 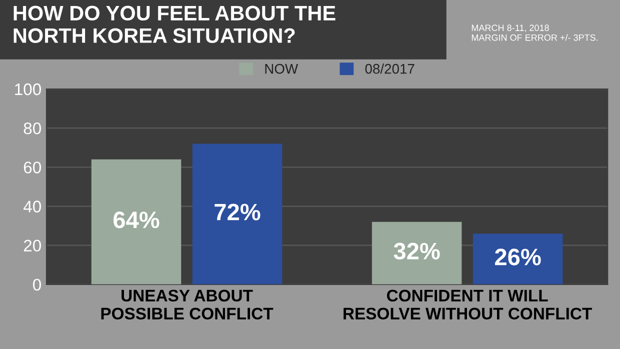 What do you see at coordinates (28, 89) in the screenshot?
I see `y-tick-label: 100` at bounding box center [28, 89].